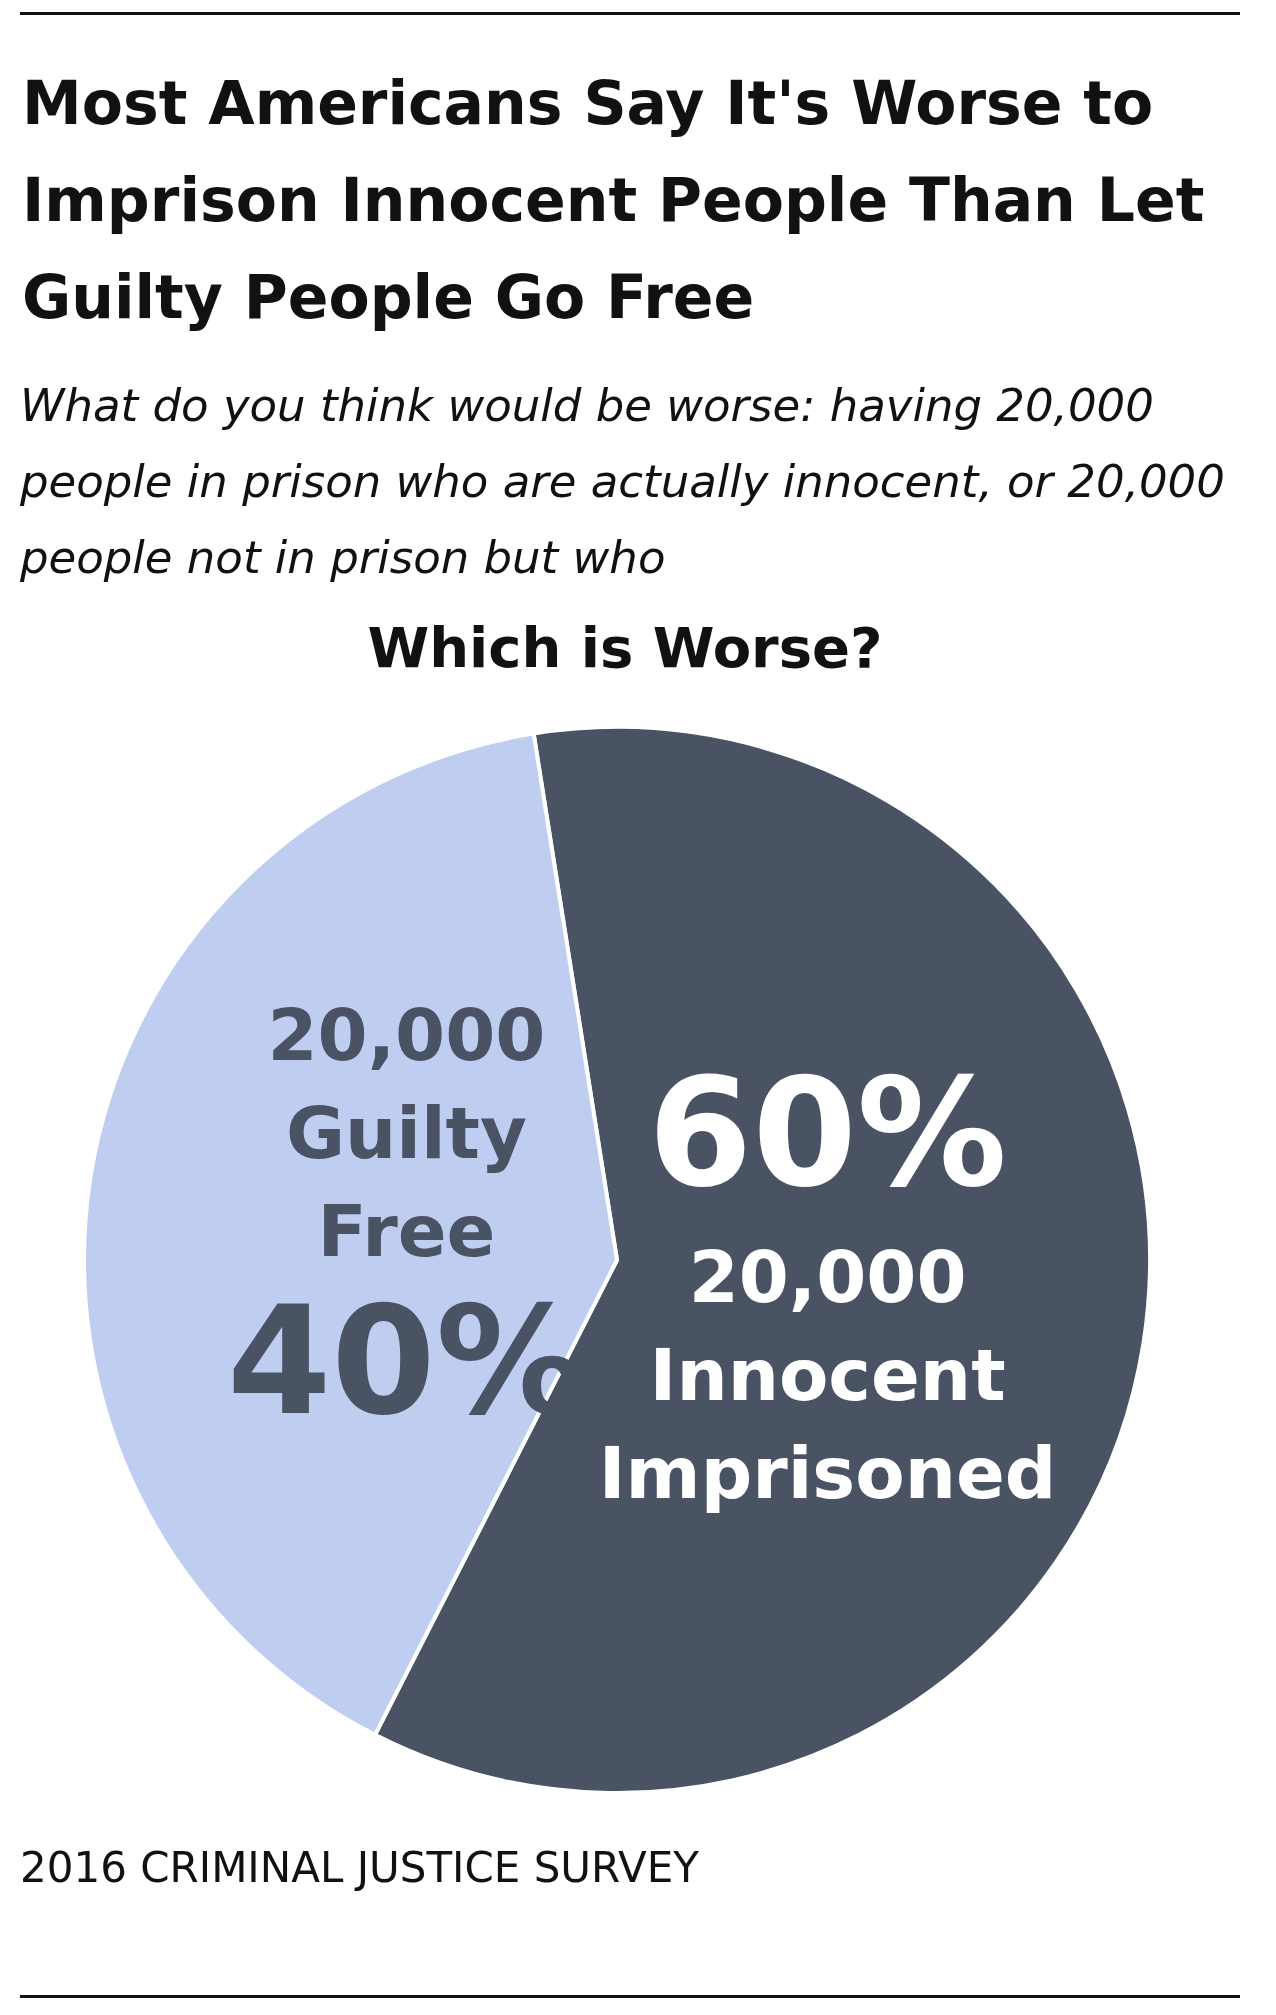  I want to click on slice-label: 20,000 Innocent Imprisoned, so click(827, 1374).